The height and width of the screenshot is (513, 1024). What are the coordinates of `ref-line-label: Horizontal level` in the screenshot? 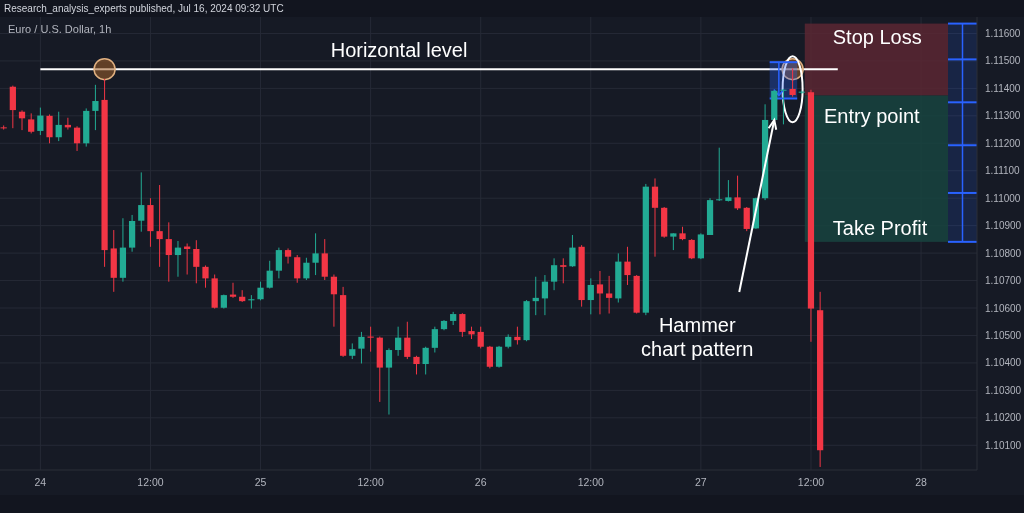 It's located at (399, 50).